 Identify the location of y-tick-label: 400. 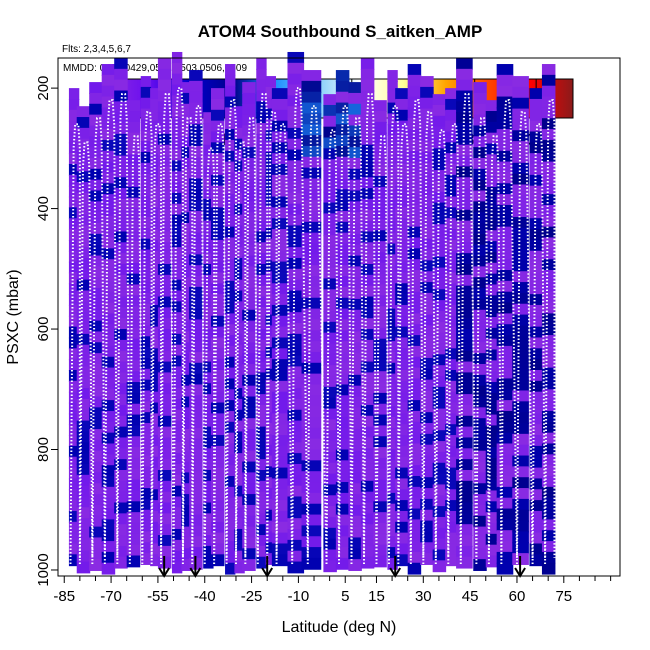
(43, 208).